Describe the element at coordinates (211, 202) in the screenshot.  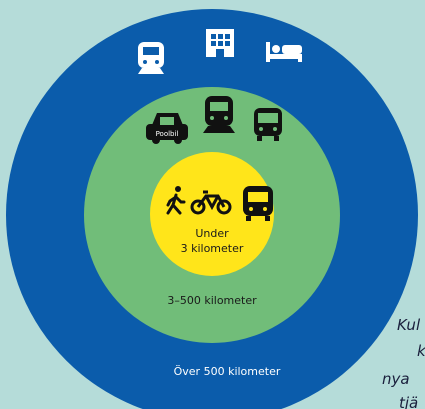
I see `bike-icon` at that location.